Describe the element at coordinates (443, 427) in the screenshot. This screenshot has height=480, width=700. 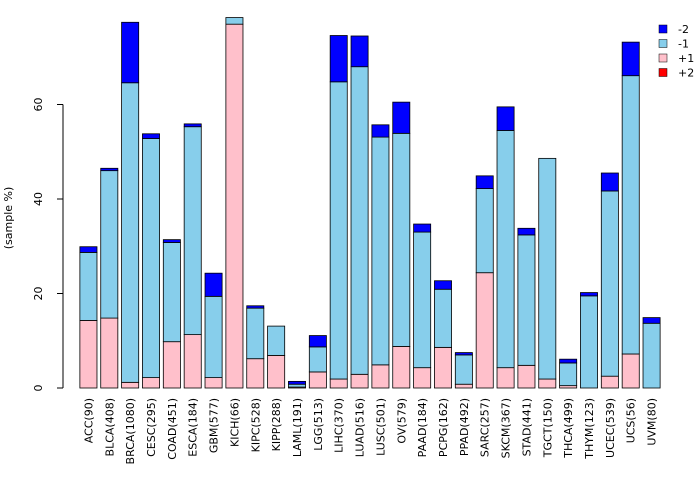
I see `x-tick-label: PCPG(162)` at that location.